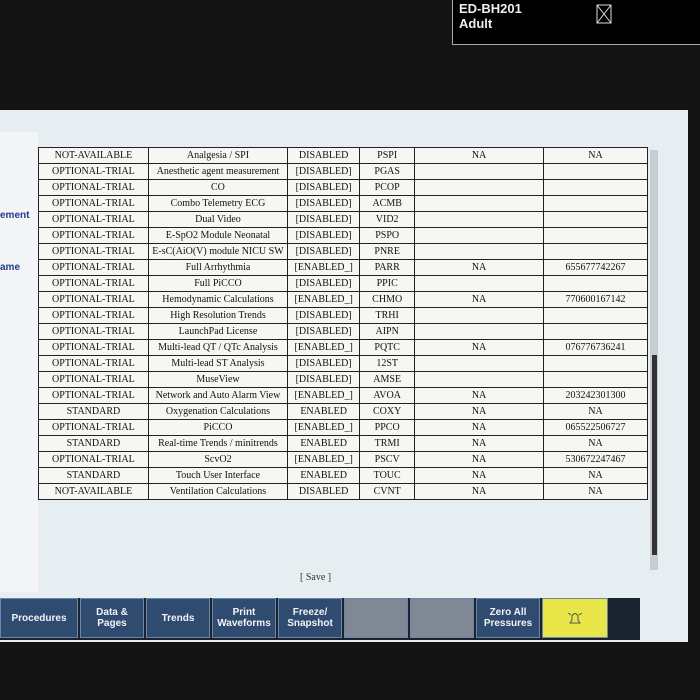  What do you see at coordinates (387, 203) in the screenshot?
I see `code: ACMB` at bounding box center [387, 203].